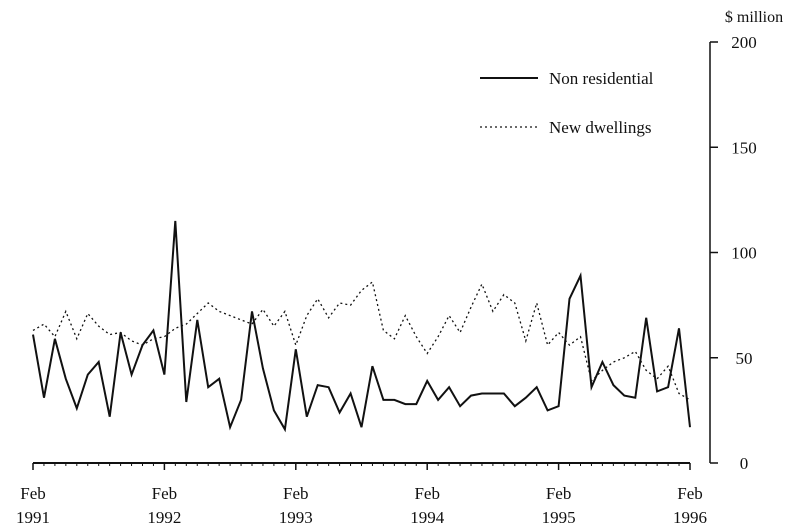 The width and height of the screenshot is (797, 526). I want to click on y-tick-label: 0, so click(744, 463).